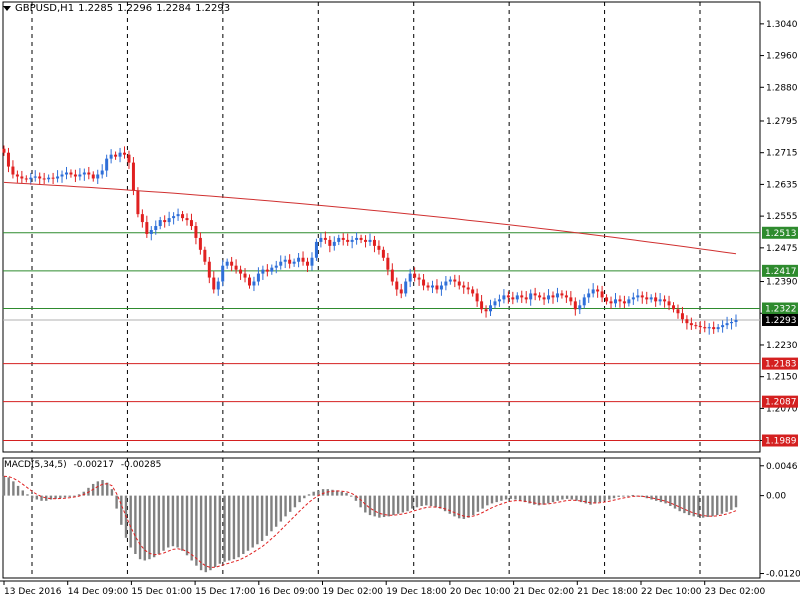  Describe the element at coordinates (174, 8) in the screenshot. I see `low-value: 1.2284` at that location.